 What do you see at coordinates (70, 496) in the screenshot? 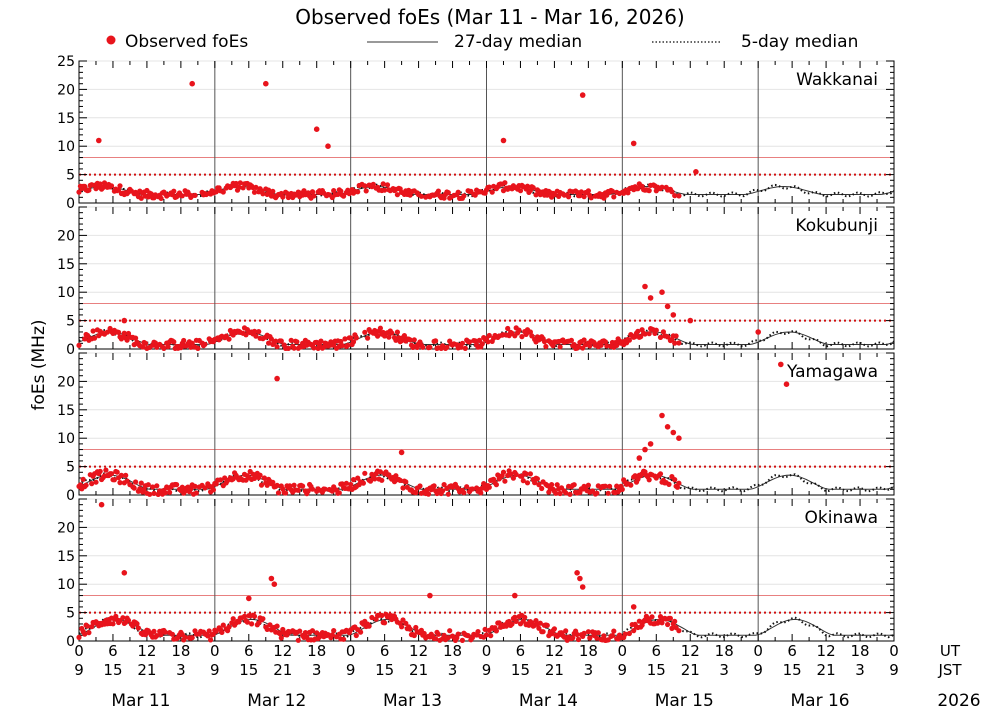
I see `y-tick-label: 0` at bounding box center [70, 496].